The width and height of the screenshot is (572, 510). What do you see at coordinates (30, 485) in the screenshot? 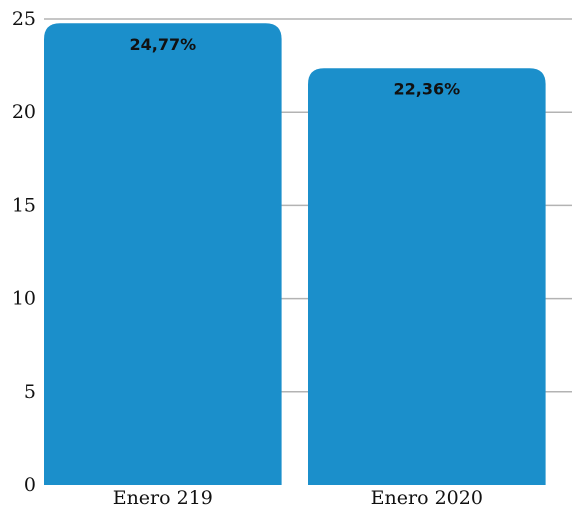
I see `y-tick-label: 0` at bounding box center [30, 485].